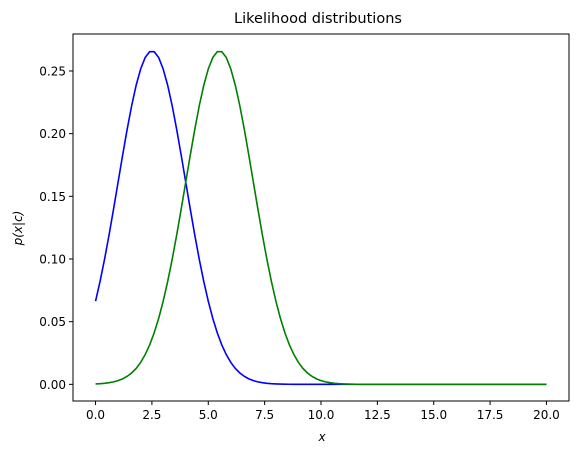 Image resolution: width=580 pixels, height=455 pixels. Describe the element at coordinates (18, 229) in the screenshot. I see `y-axis-label: p(x|c)` at that location.